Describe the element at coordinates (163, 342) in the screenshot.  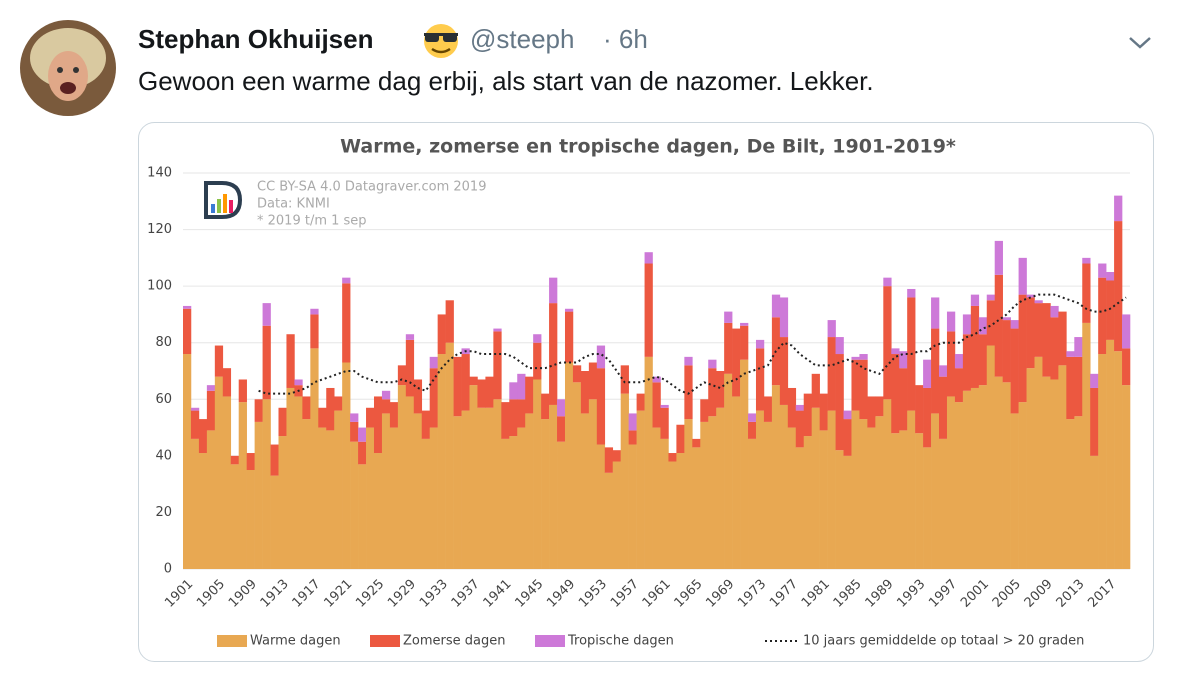
I see `y-tick-label: 80` at that location.